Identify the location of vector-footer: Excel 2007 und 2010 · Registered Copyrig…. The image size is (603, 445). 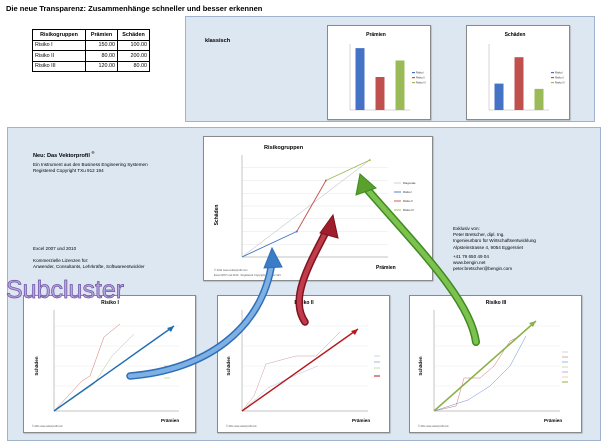
(247, 275).